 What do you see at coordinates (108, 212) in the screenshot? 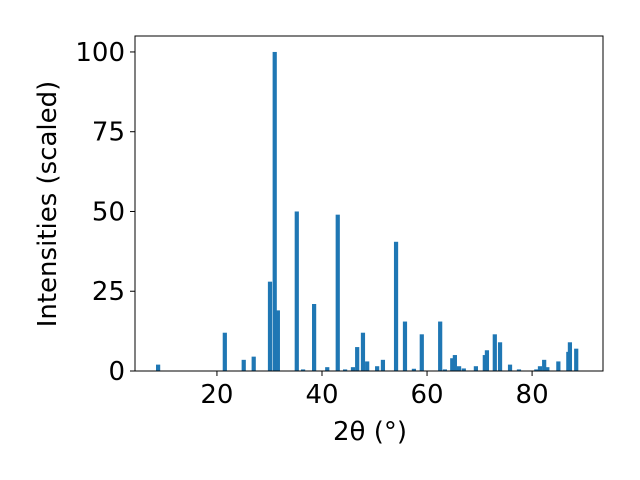
I see `y-tick-label: 50` at bounding box center [108, 212].